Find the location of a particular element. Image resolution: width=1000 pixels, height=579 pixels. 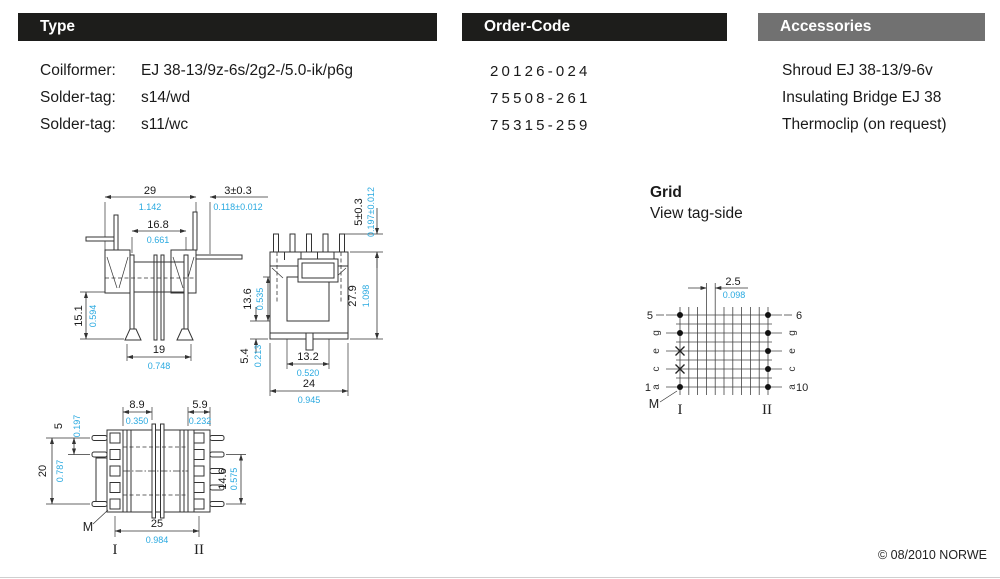

grid-number-bottom-right: 10 is located at coordinates (802, 388).